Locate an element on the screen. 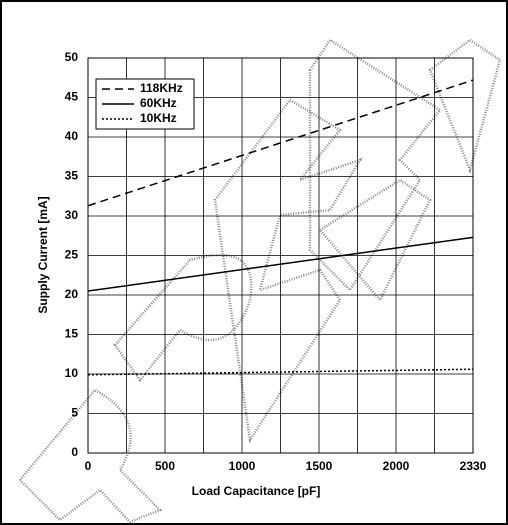 The image size is (508, 525). legend-label: 118KHz is located at coordinates (161, 88).